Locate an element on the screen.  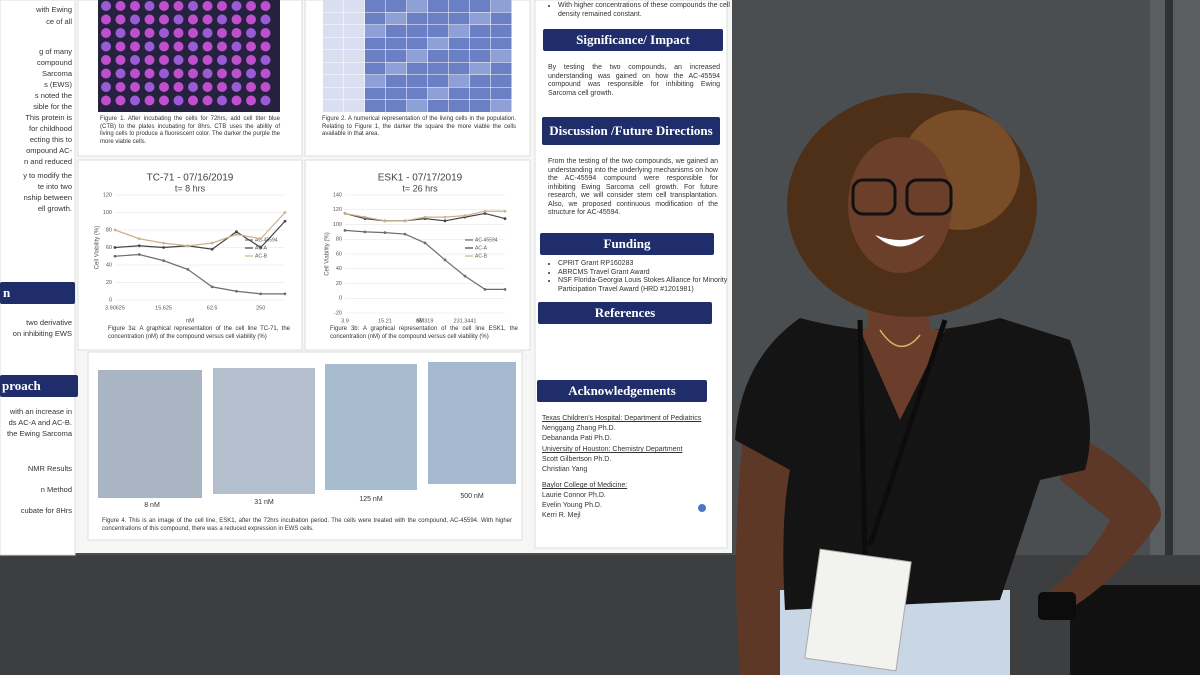
table is located at coordinates (1135, 630).